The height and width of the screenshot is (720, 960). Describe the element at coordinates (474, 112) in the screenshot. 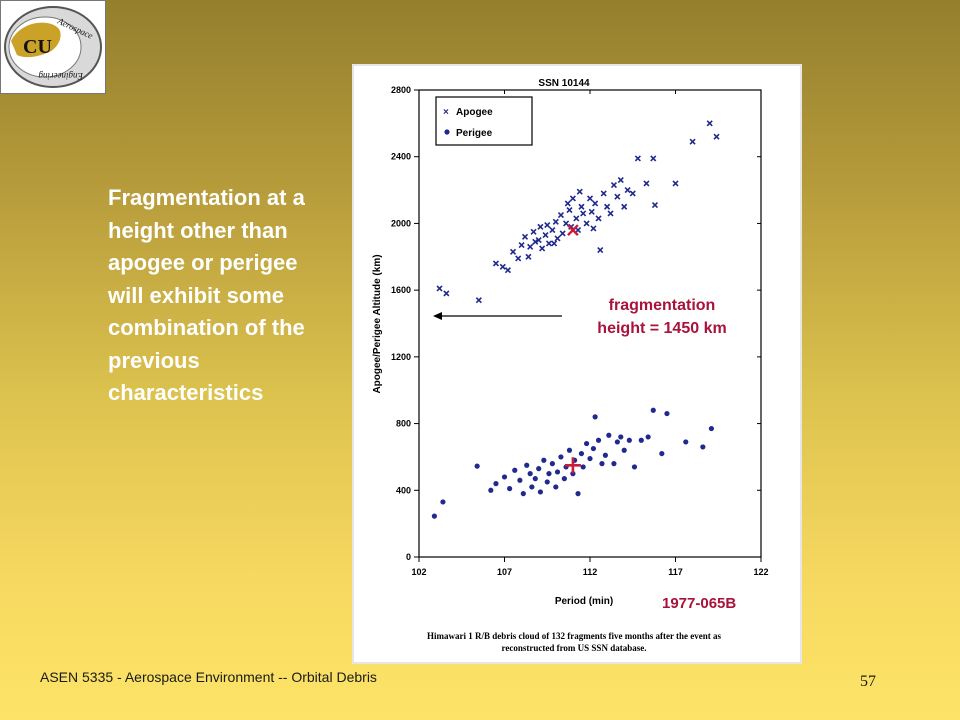

I see `legend-apogee-label: Apogee` at that location.